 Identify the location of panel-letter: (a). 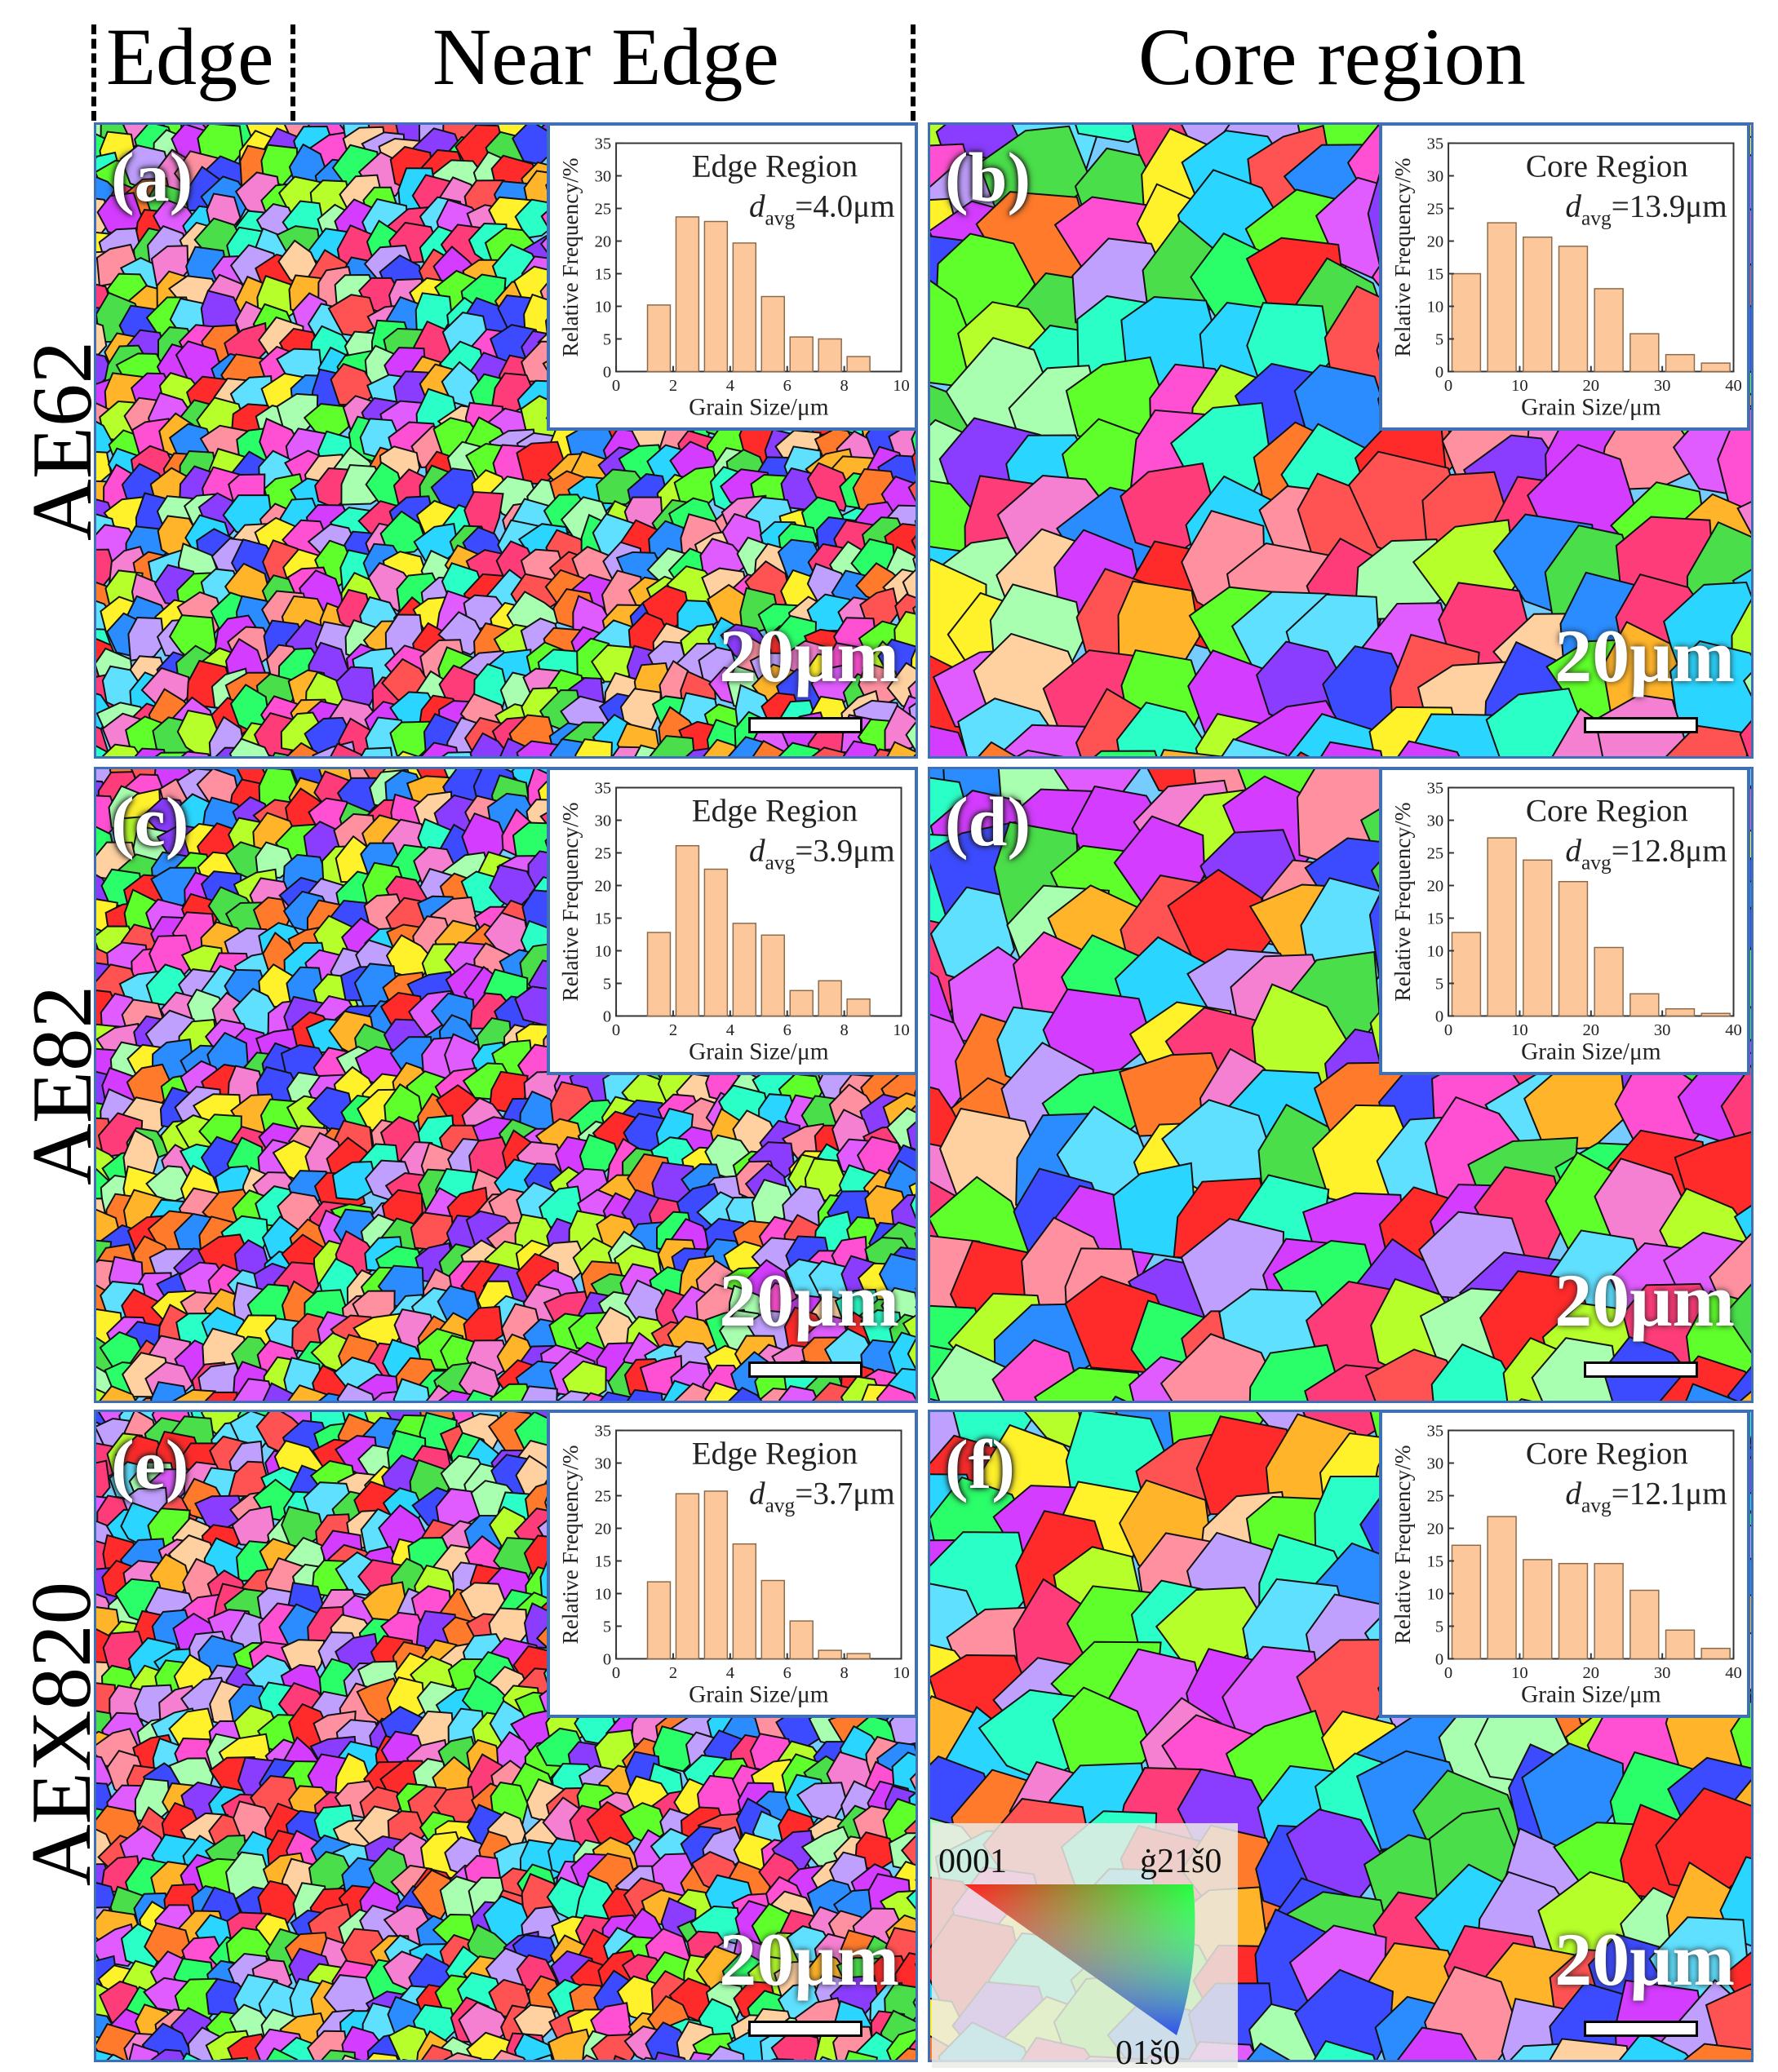
(152, 177).